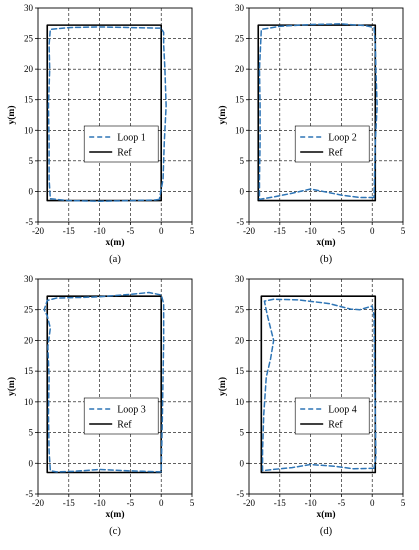  Describe the element at coordinates (115, 259) in the screenshot. I see `panel-caption: (a)` at that location.